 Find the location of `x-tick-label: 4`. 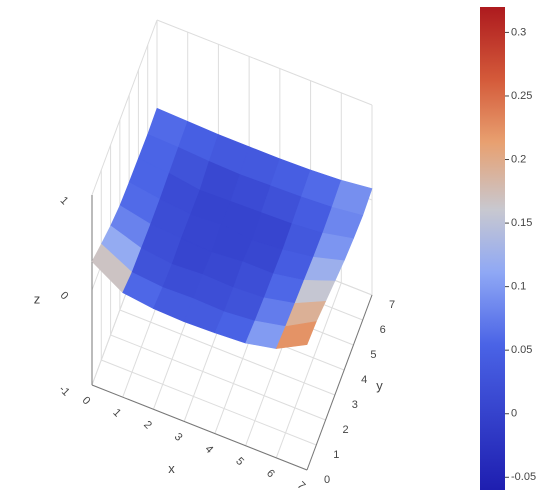

x-tick-label: 4 is located at coordinates (209, 449).